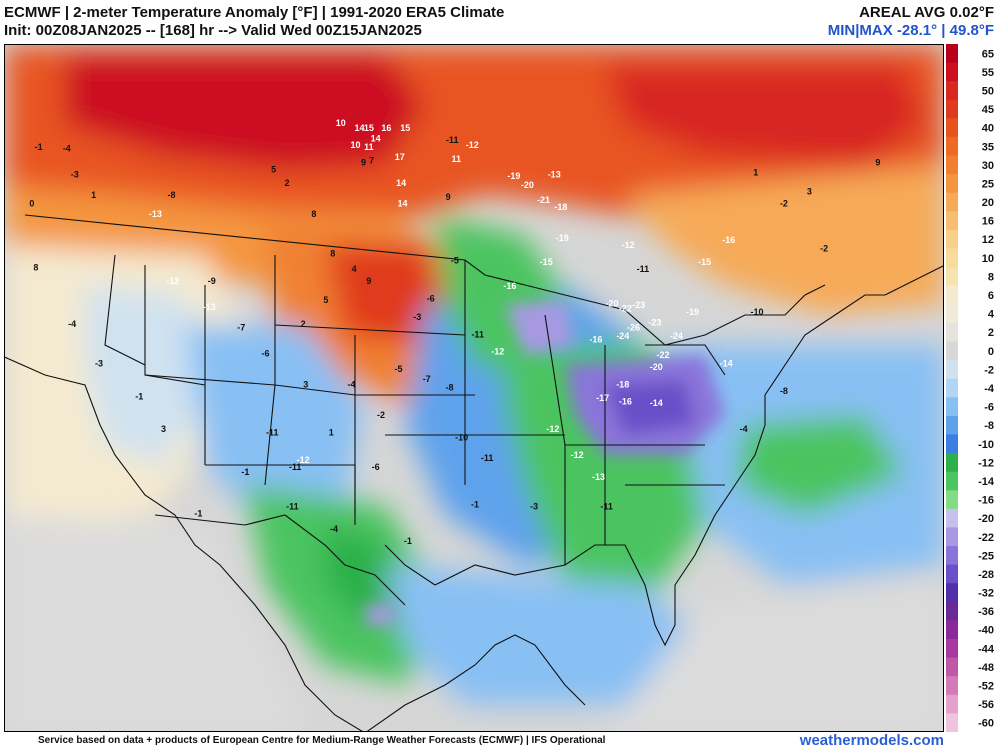  What do you see at coordinates (991, 296) in the screenshot?
I see `colorbar-tick-label: 6` at bounding box center [991, 296].